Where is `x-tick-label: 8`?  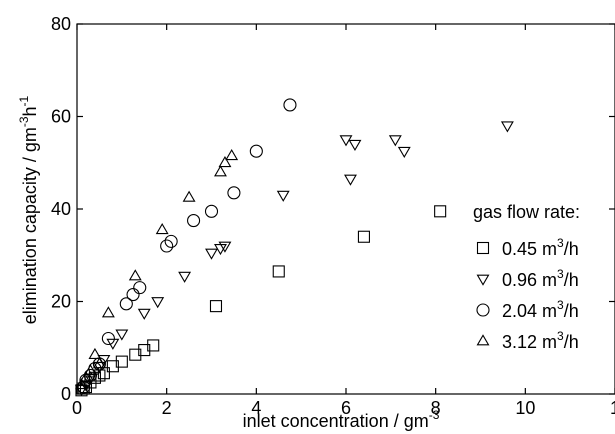
x-tick-label: 8 is located at coordinates (436, 408).